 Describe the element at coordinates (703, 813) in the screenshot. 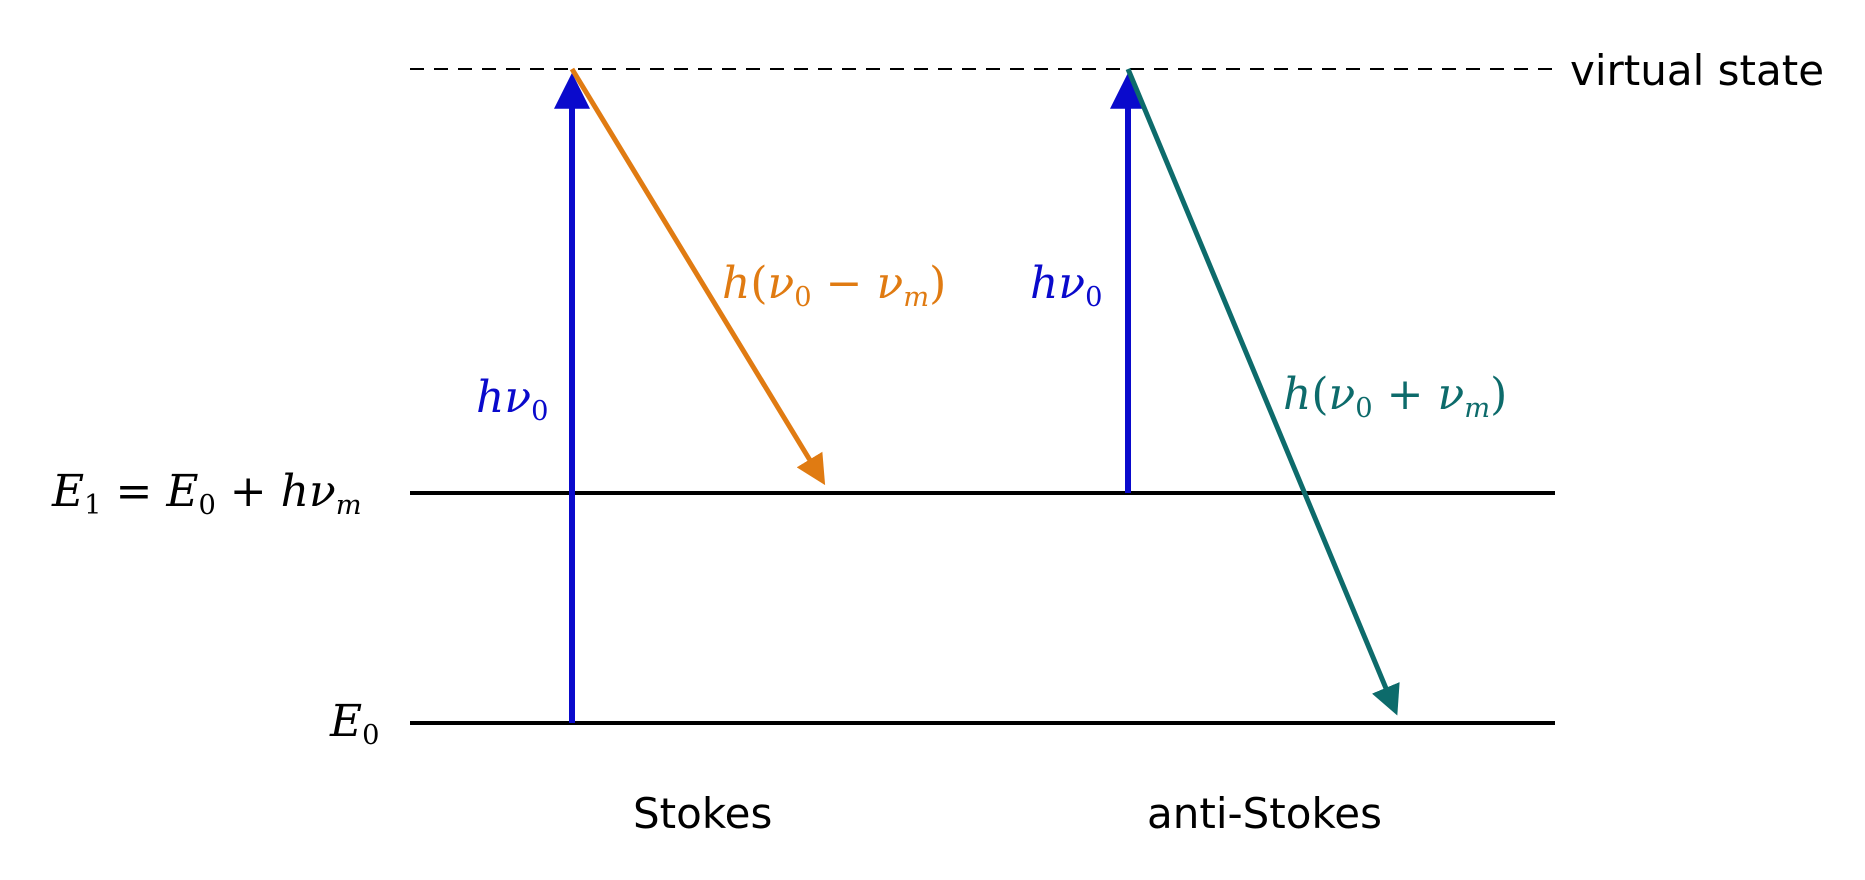

I see `stokes-caption: Stokes` at that location.